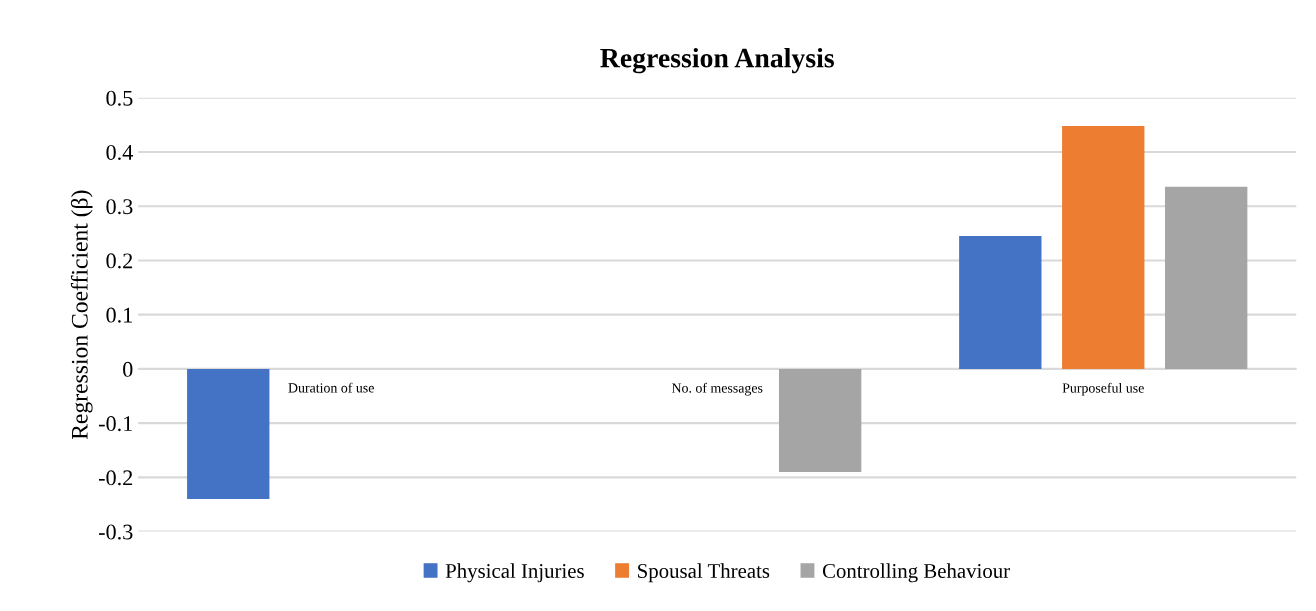 This screenshot has height=611, width=1316. Describe the element at coordinates (119, 207) in the screenshot. I see `y-tick-label: 0.3` at that location.